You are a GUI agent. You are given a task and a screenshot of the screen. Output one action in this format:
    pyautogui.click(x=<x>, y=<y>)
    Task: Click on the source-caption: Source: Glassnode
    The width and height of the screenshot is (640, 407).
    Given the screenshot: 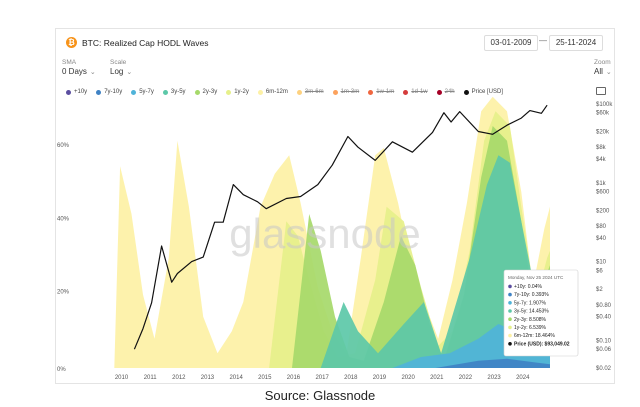 What is the action you would take?
    pyautogui.click(x=320, y=395)
    